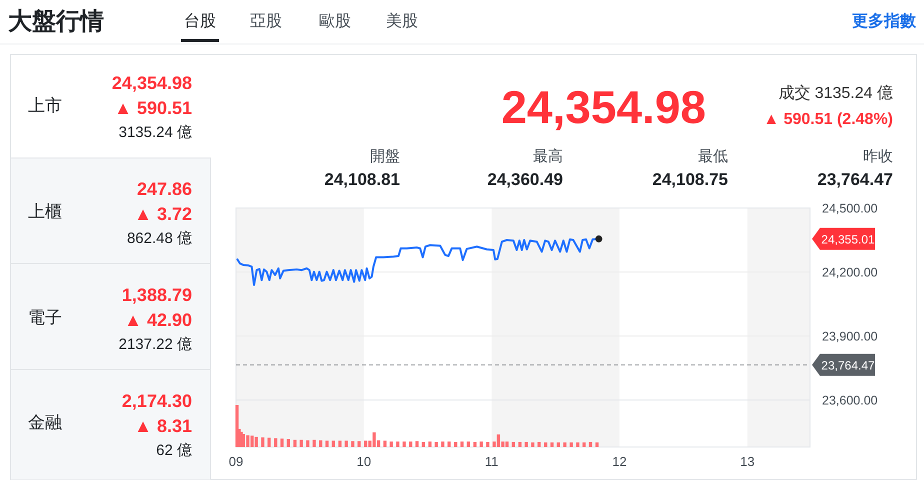 The width and height of the screenshot is (924, 480). What do you see at coordinates (747, 461) in the screenshot?
I see `x-tick-label: 13` at bounding box center [747, 461].